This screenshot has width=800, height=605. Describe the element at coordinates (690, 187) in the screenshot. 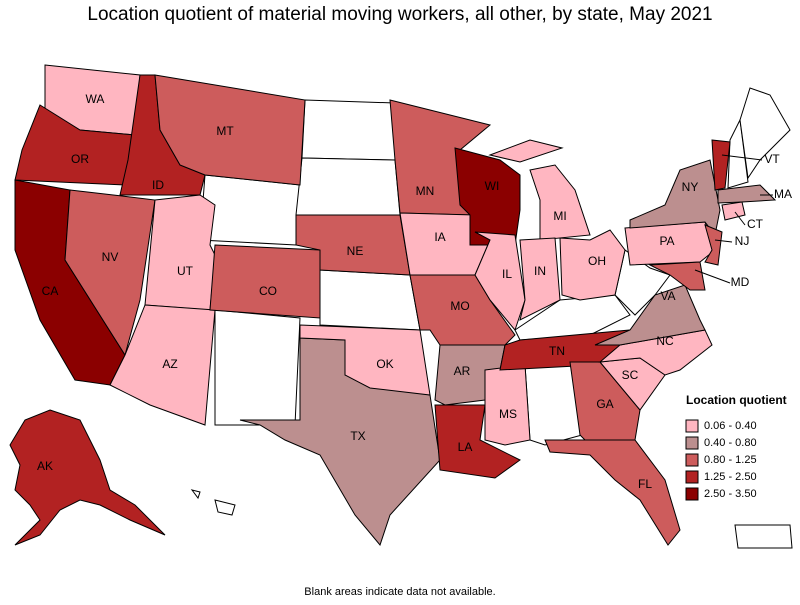

I see `state-label: NY` at that location.